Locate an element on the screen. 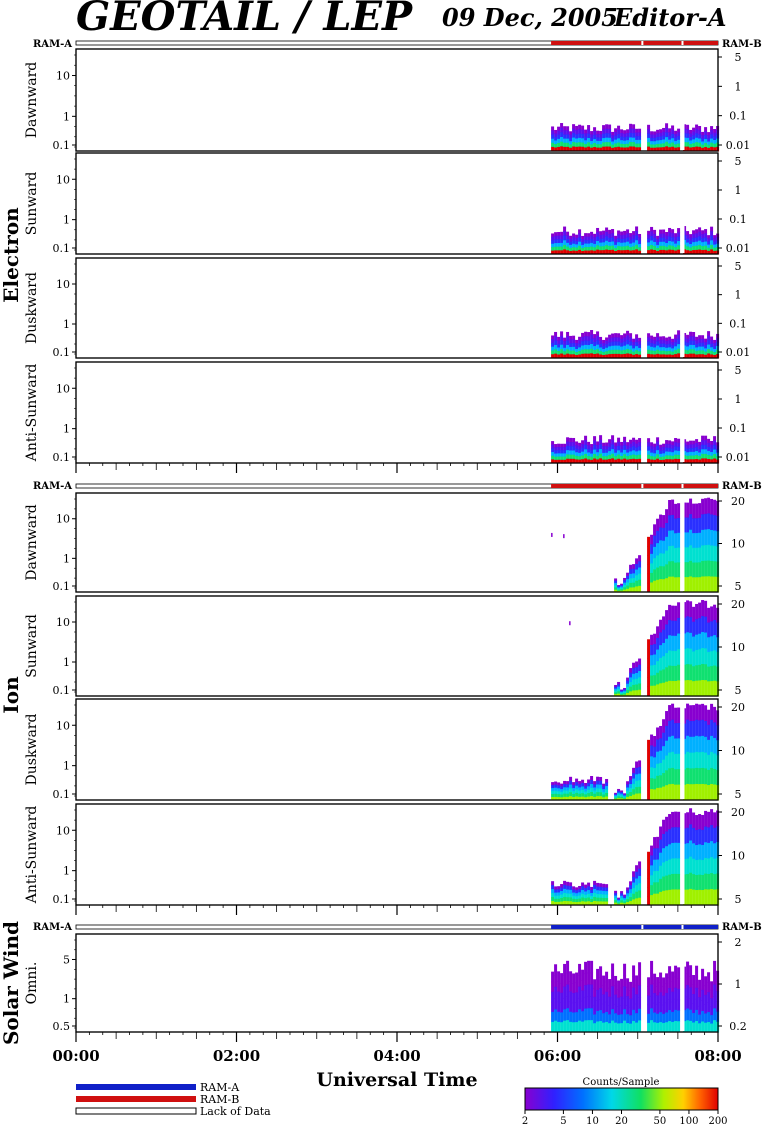 The image size is (762, 1128). ram-bar-fill is located at coordinates (634, 43).